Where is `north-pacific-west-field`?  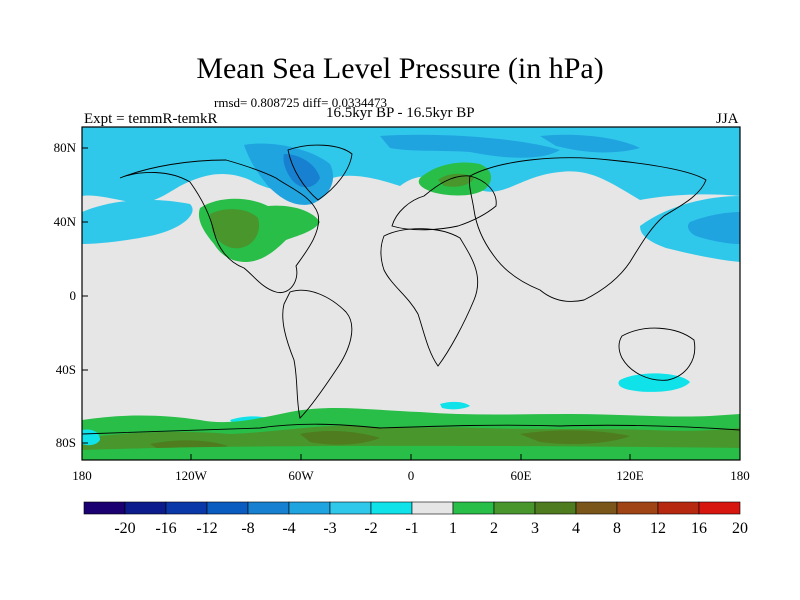
north-pacific-west-field is located at coordinates (137, 221).